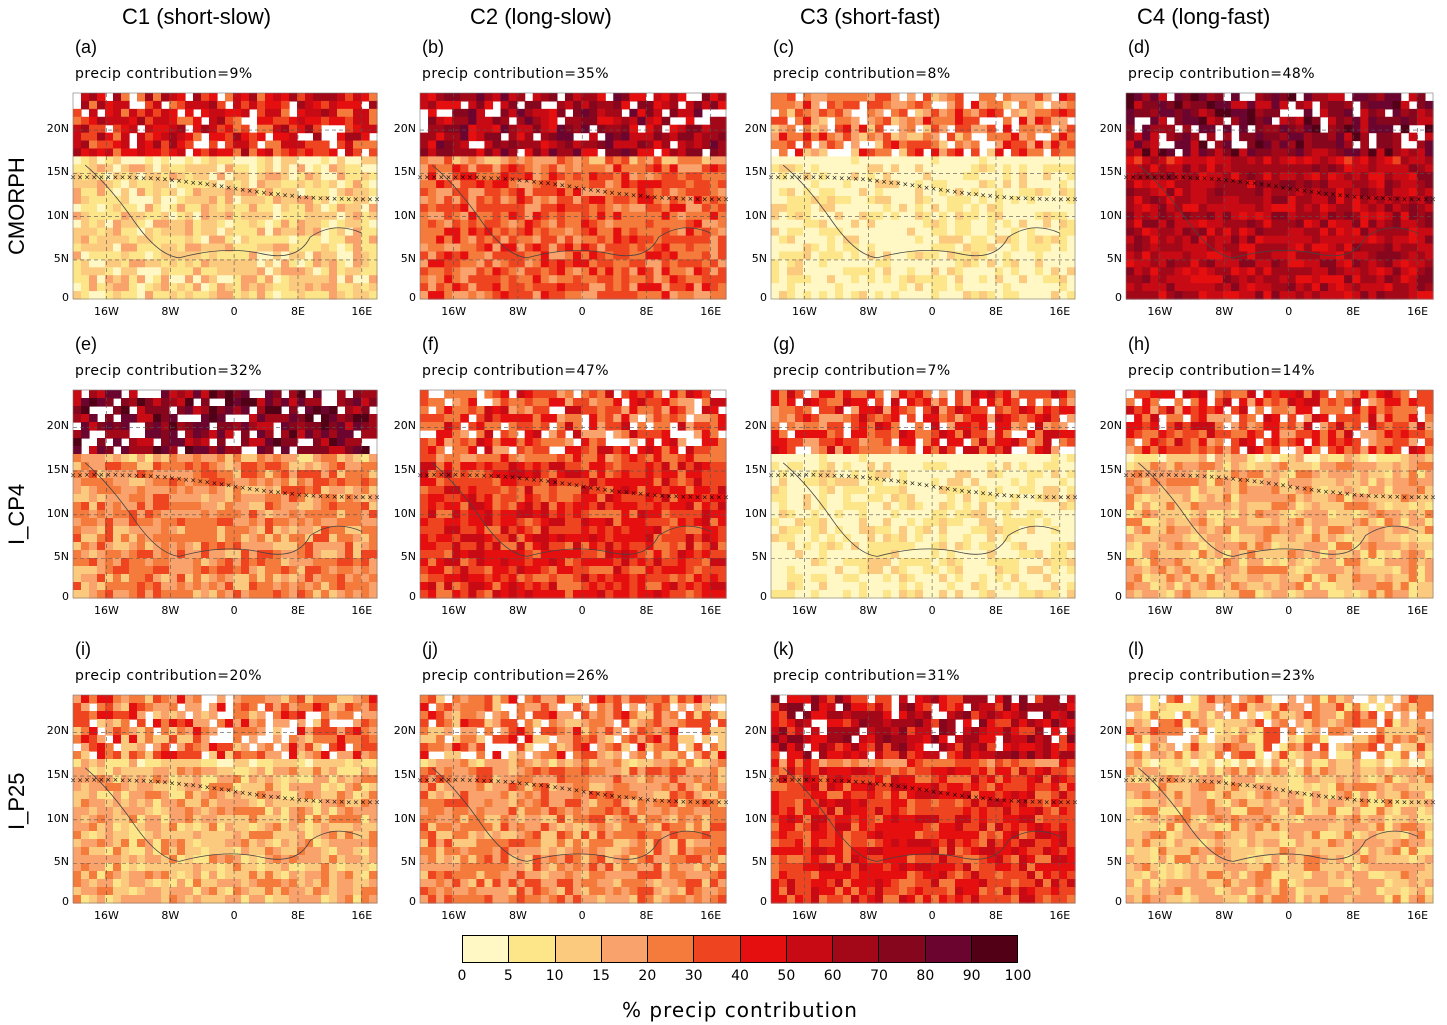  What do you see at coordinates (759, 258) in the screenshot?
I see `lat-tick-label: 5N` at bounding box center [759, 258].